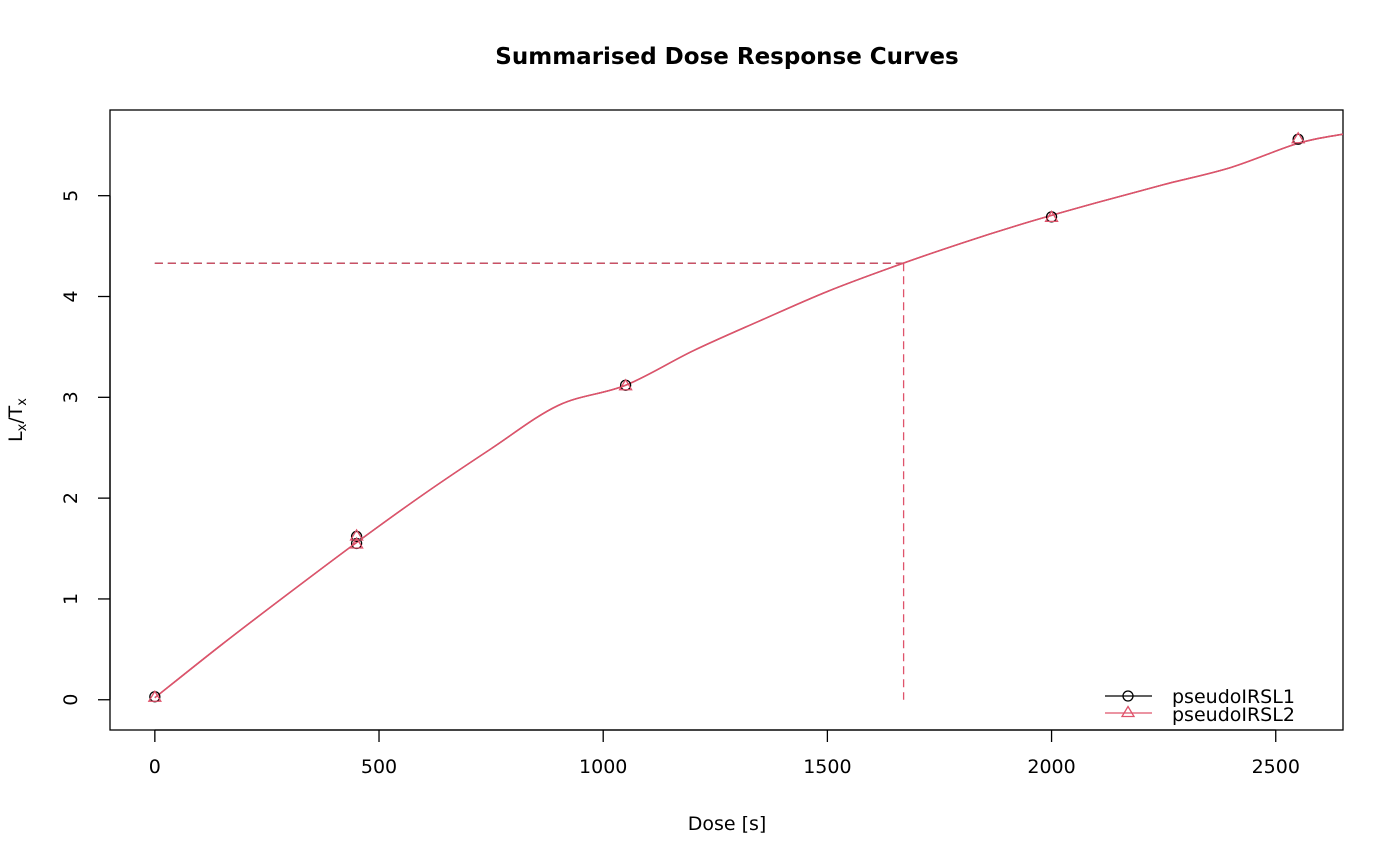 Image resolution: width=1400 pixels, height=866 pixels. What do you see at coordinates (827, 767) in the screenshot?
I see `x-tick-label-1500: 1500` at bounding box center [827, 767].